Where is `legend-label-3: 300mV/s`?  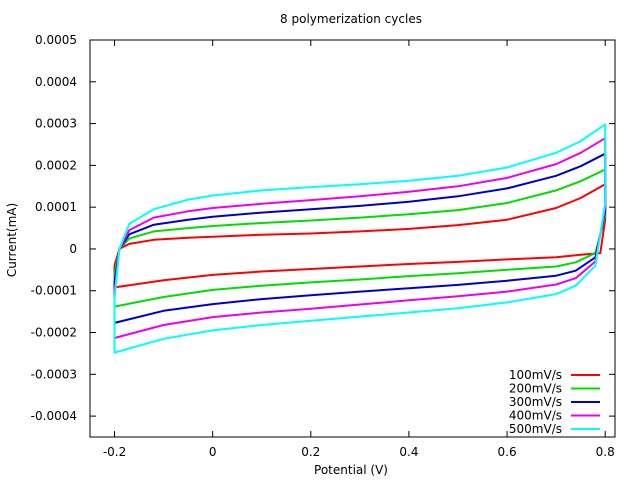
legend-label-3: 300mV/s is located at coordinates (535, 402).